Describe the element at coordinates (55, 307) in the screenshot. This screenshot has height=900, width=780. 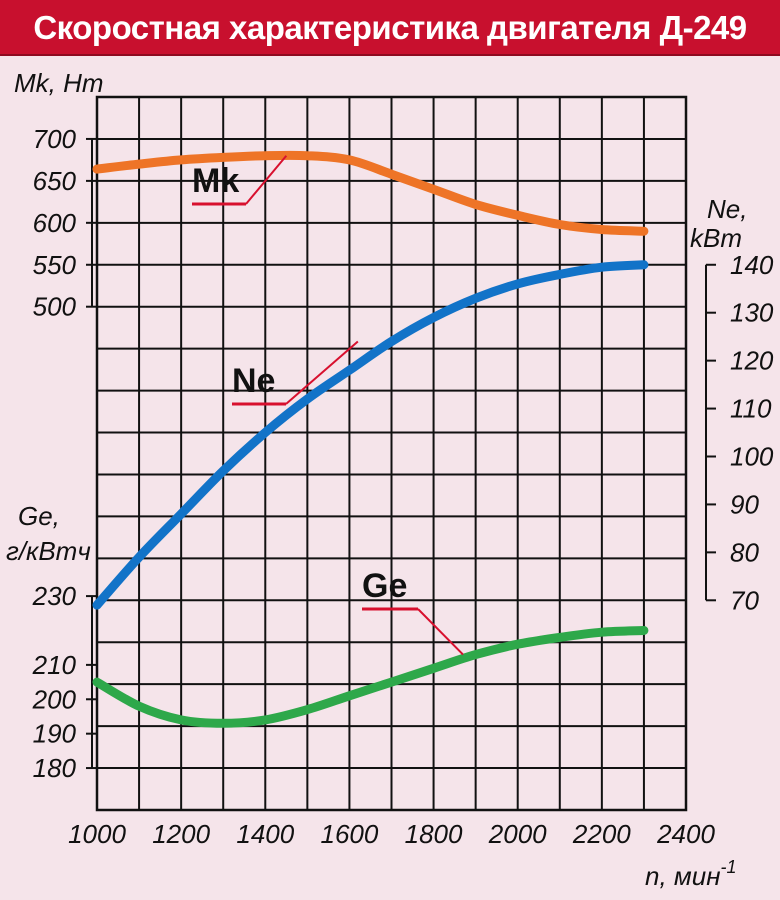
I see `mk-tick-label: 500` at that location.